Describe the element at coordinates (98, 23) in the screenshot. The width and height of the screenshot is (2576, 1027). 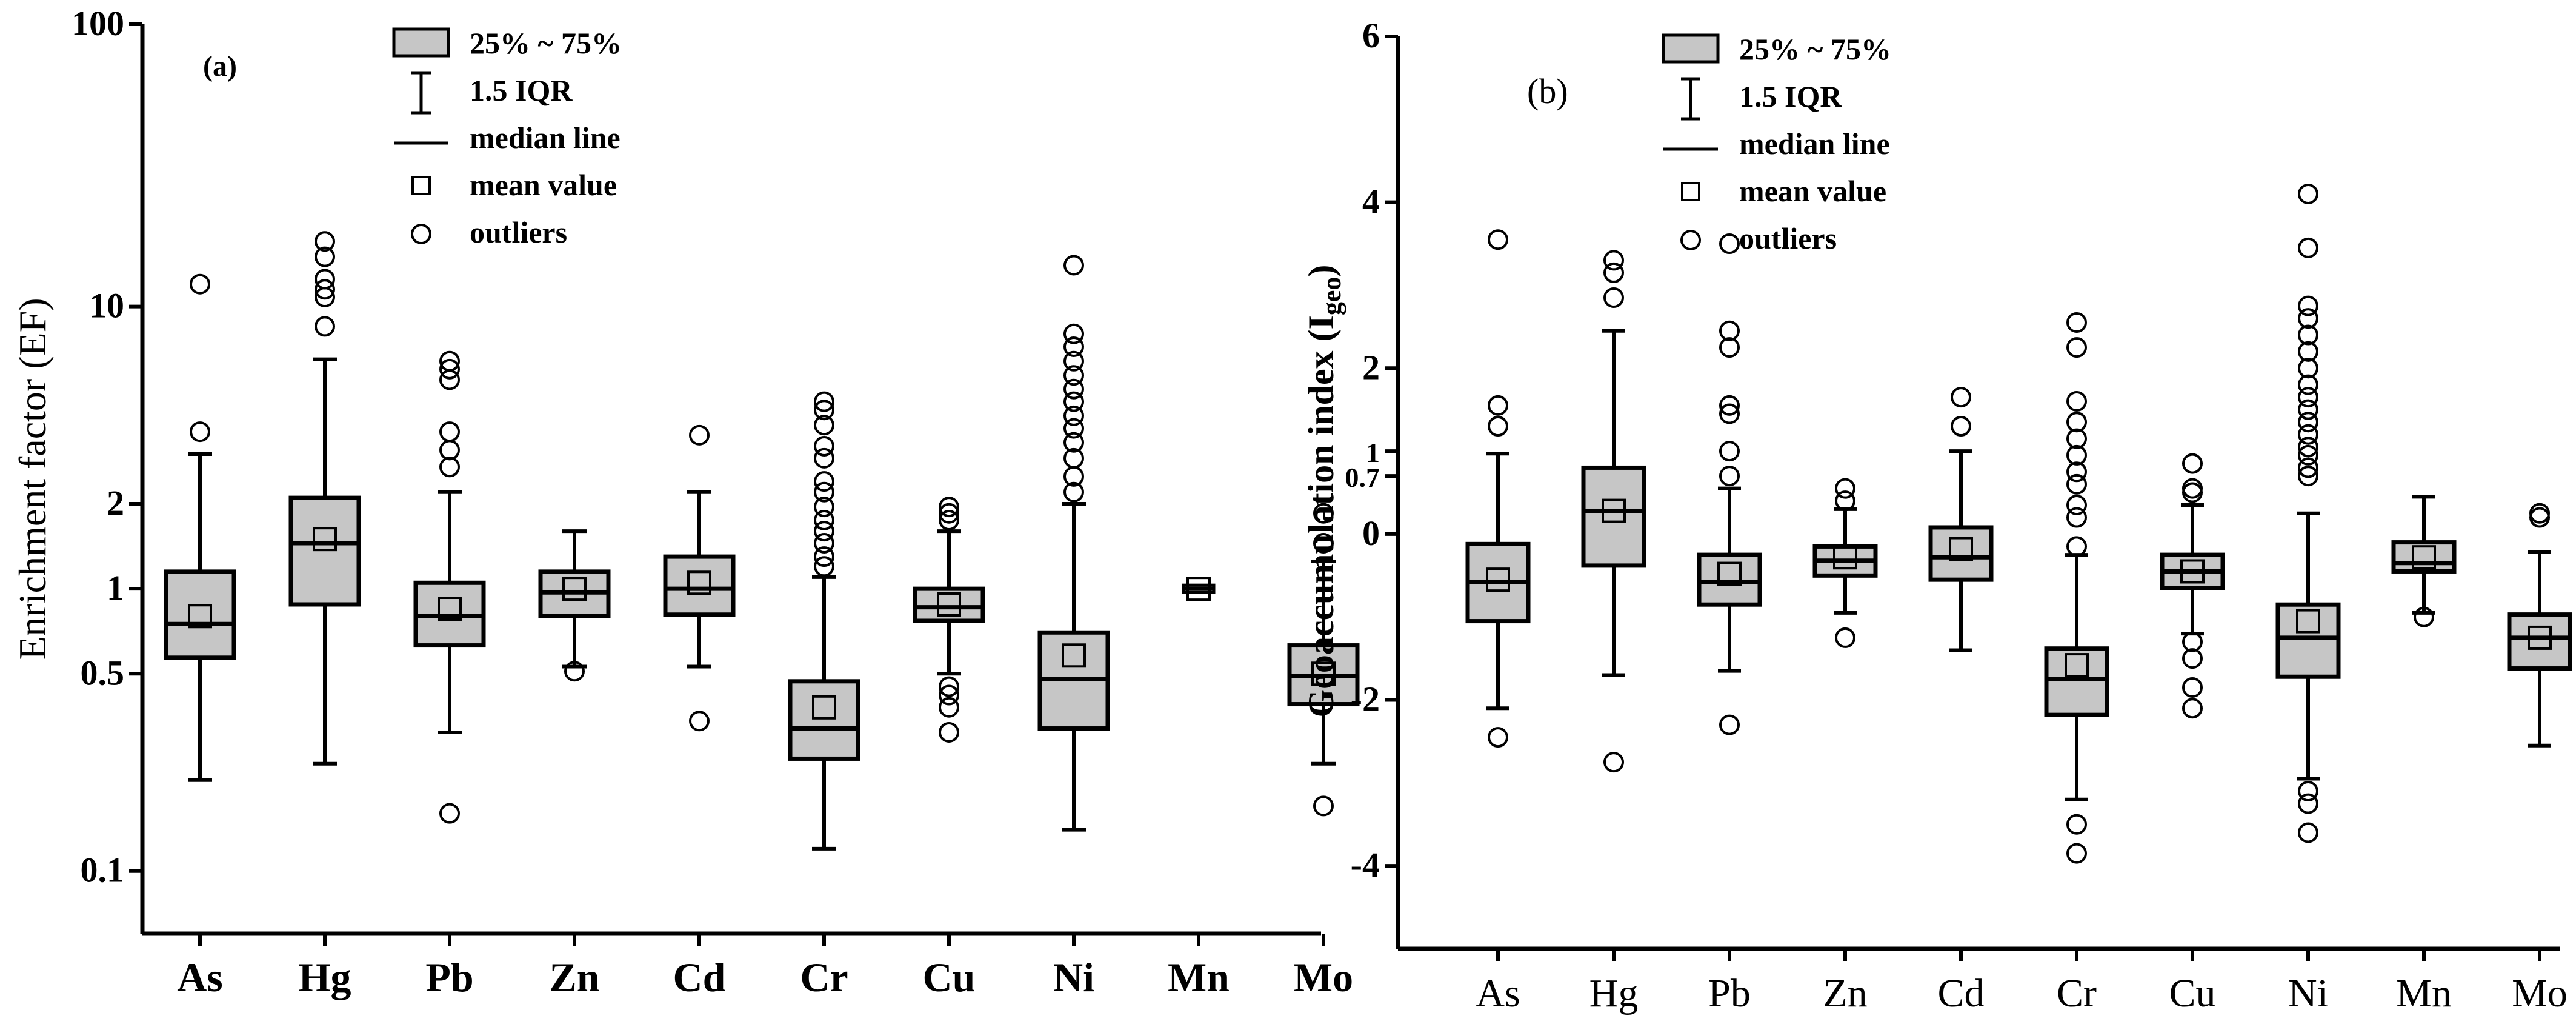
I see `y-tick-label: 100` at that location.